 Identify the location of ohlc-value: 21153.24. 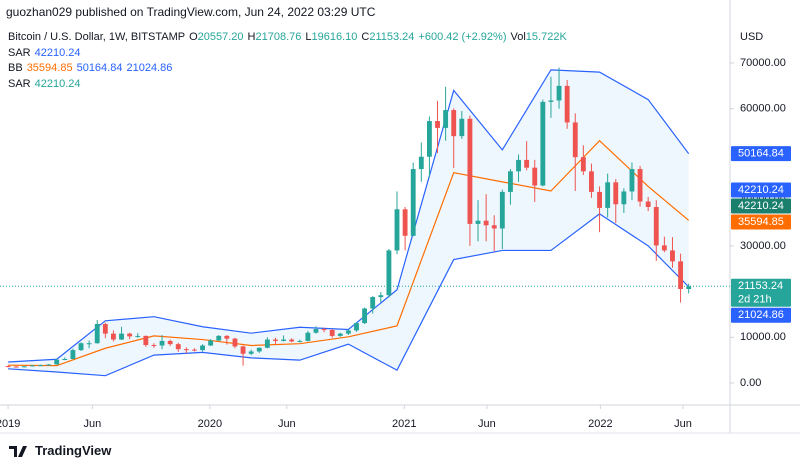
(392, 37).